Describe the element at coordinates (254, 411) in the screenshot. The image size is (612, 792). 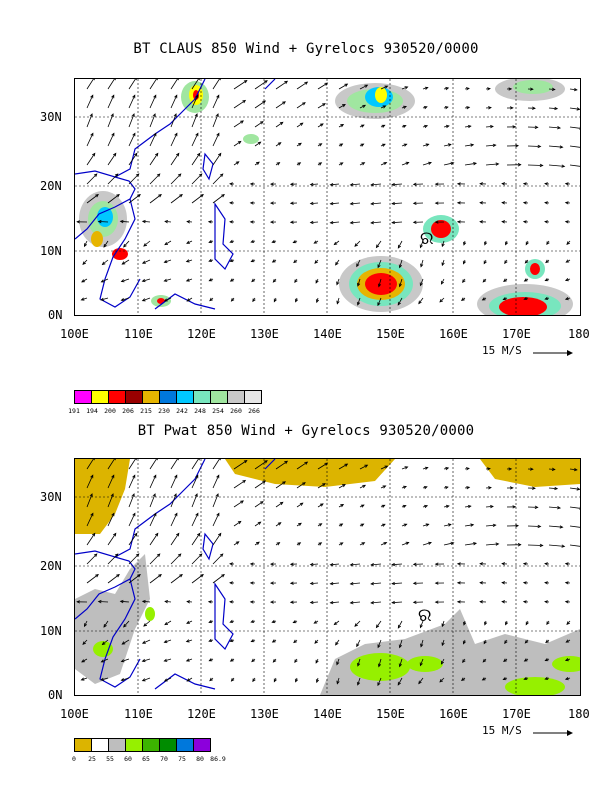
I see `colorbar-label: 266` at that location.